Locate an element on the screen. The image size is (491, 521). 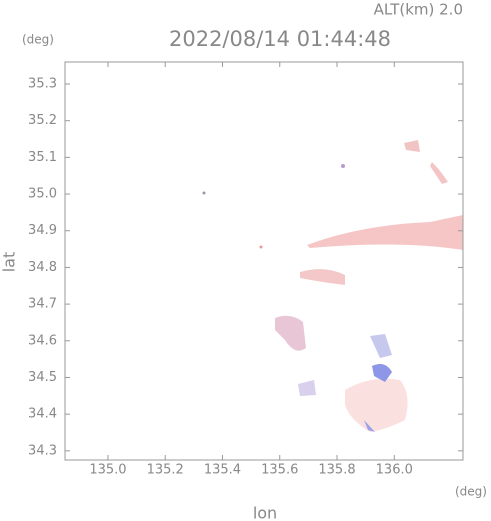
y-tick-label: 34.9 is located at coordinates (42, 230).